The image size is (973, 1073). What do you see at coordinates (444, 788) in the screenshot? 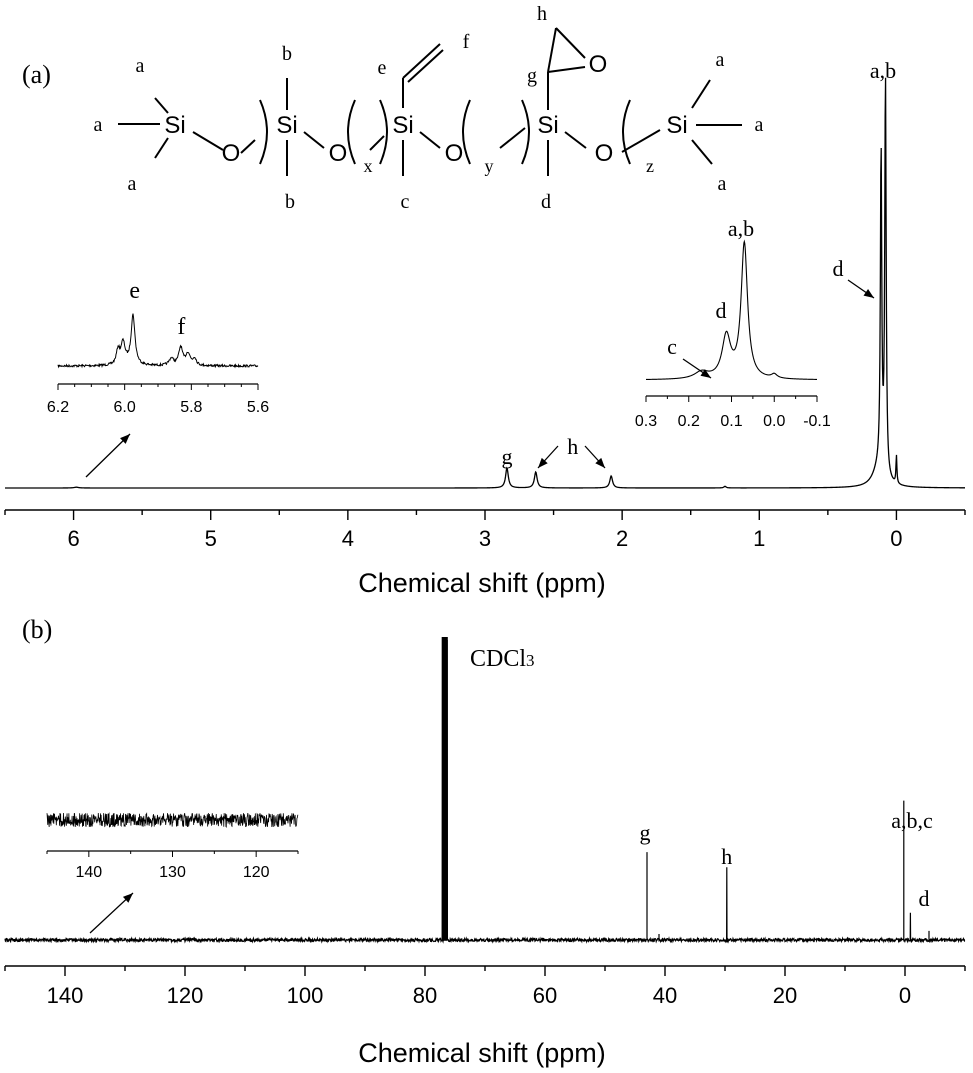
I see `cdcl3-peak` at bounding box center [444, 788].